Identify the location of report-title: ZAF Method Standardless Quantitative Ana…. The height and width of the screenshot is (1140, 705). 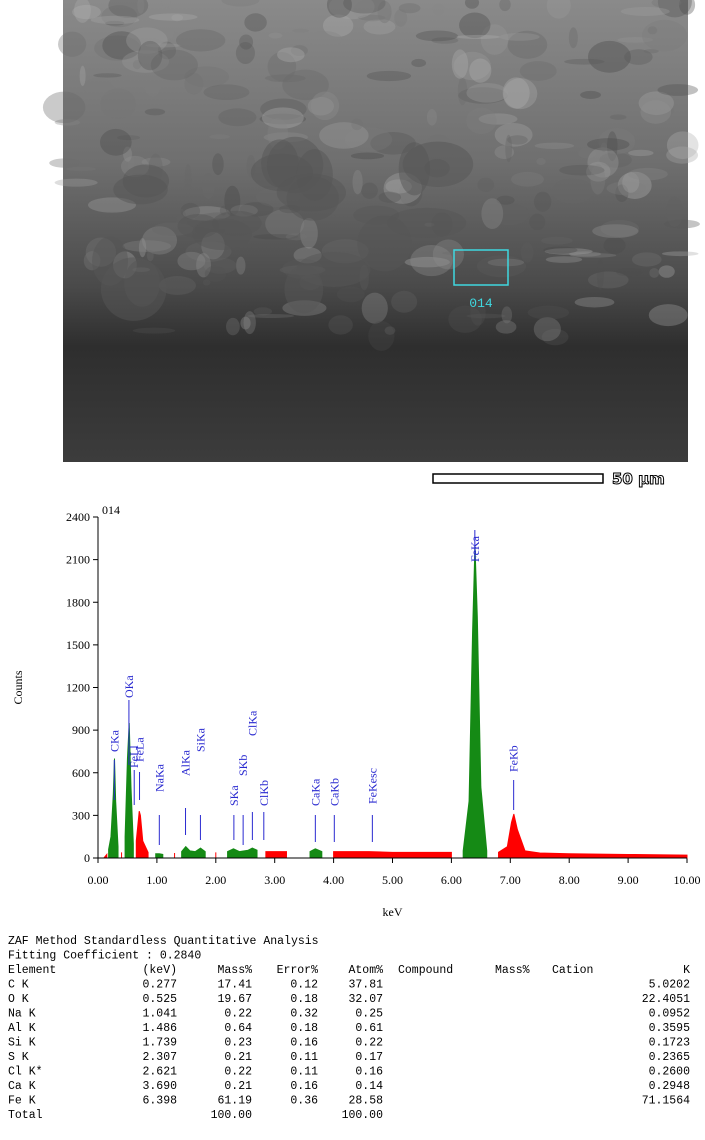
(163, 941).